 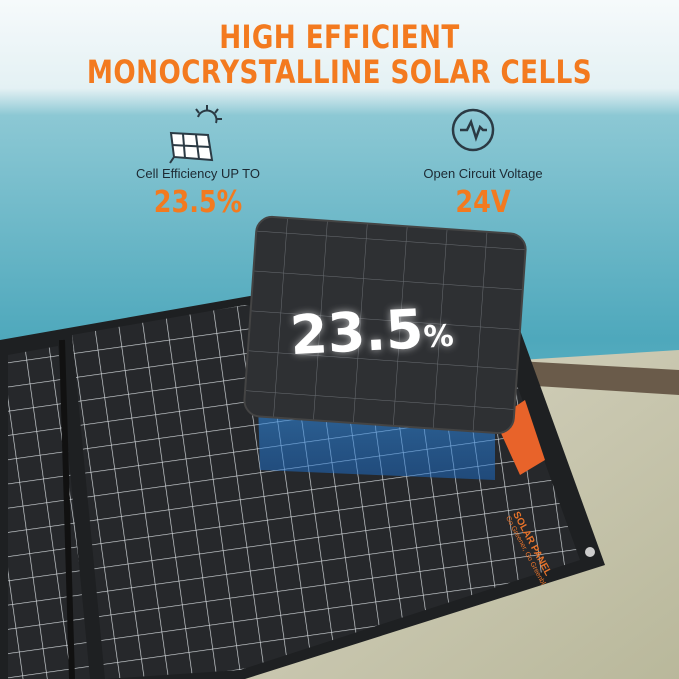 I want to click on feature-value: 24V, so click(x=483, y=202).